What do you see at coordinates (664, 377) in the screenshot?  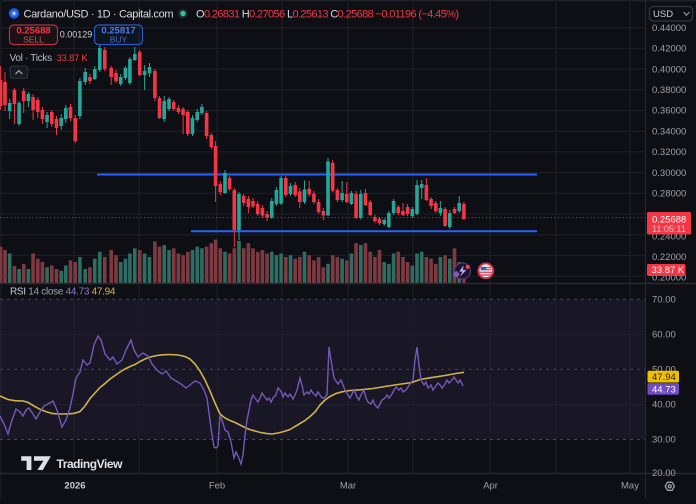 I see `svg-text: 47.94` at bounding box center [664, 377].